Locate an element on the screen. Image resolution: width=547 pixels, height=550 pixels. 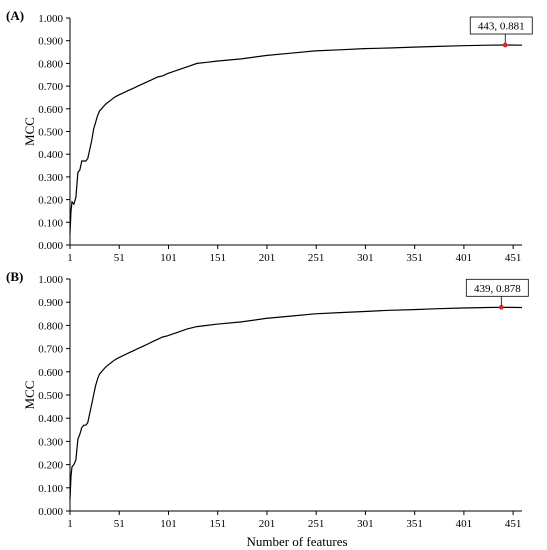
callout-label: 443, 0.881 is located at coordinates (501, 27).